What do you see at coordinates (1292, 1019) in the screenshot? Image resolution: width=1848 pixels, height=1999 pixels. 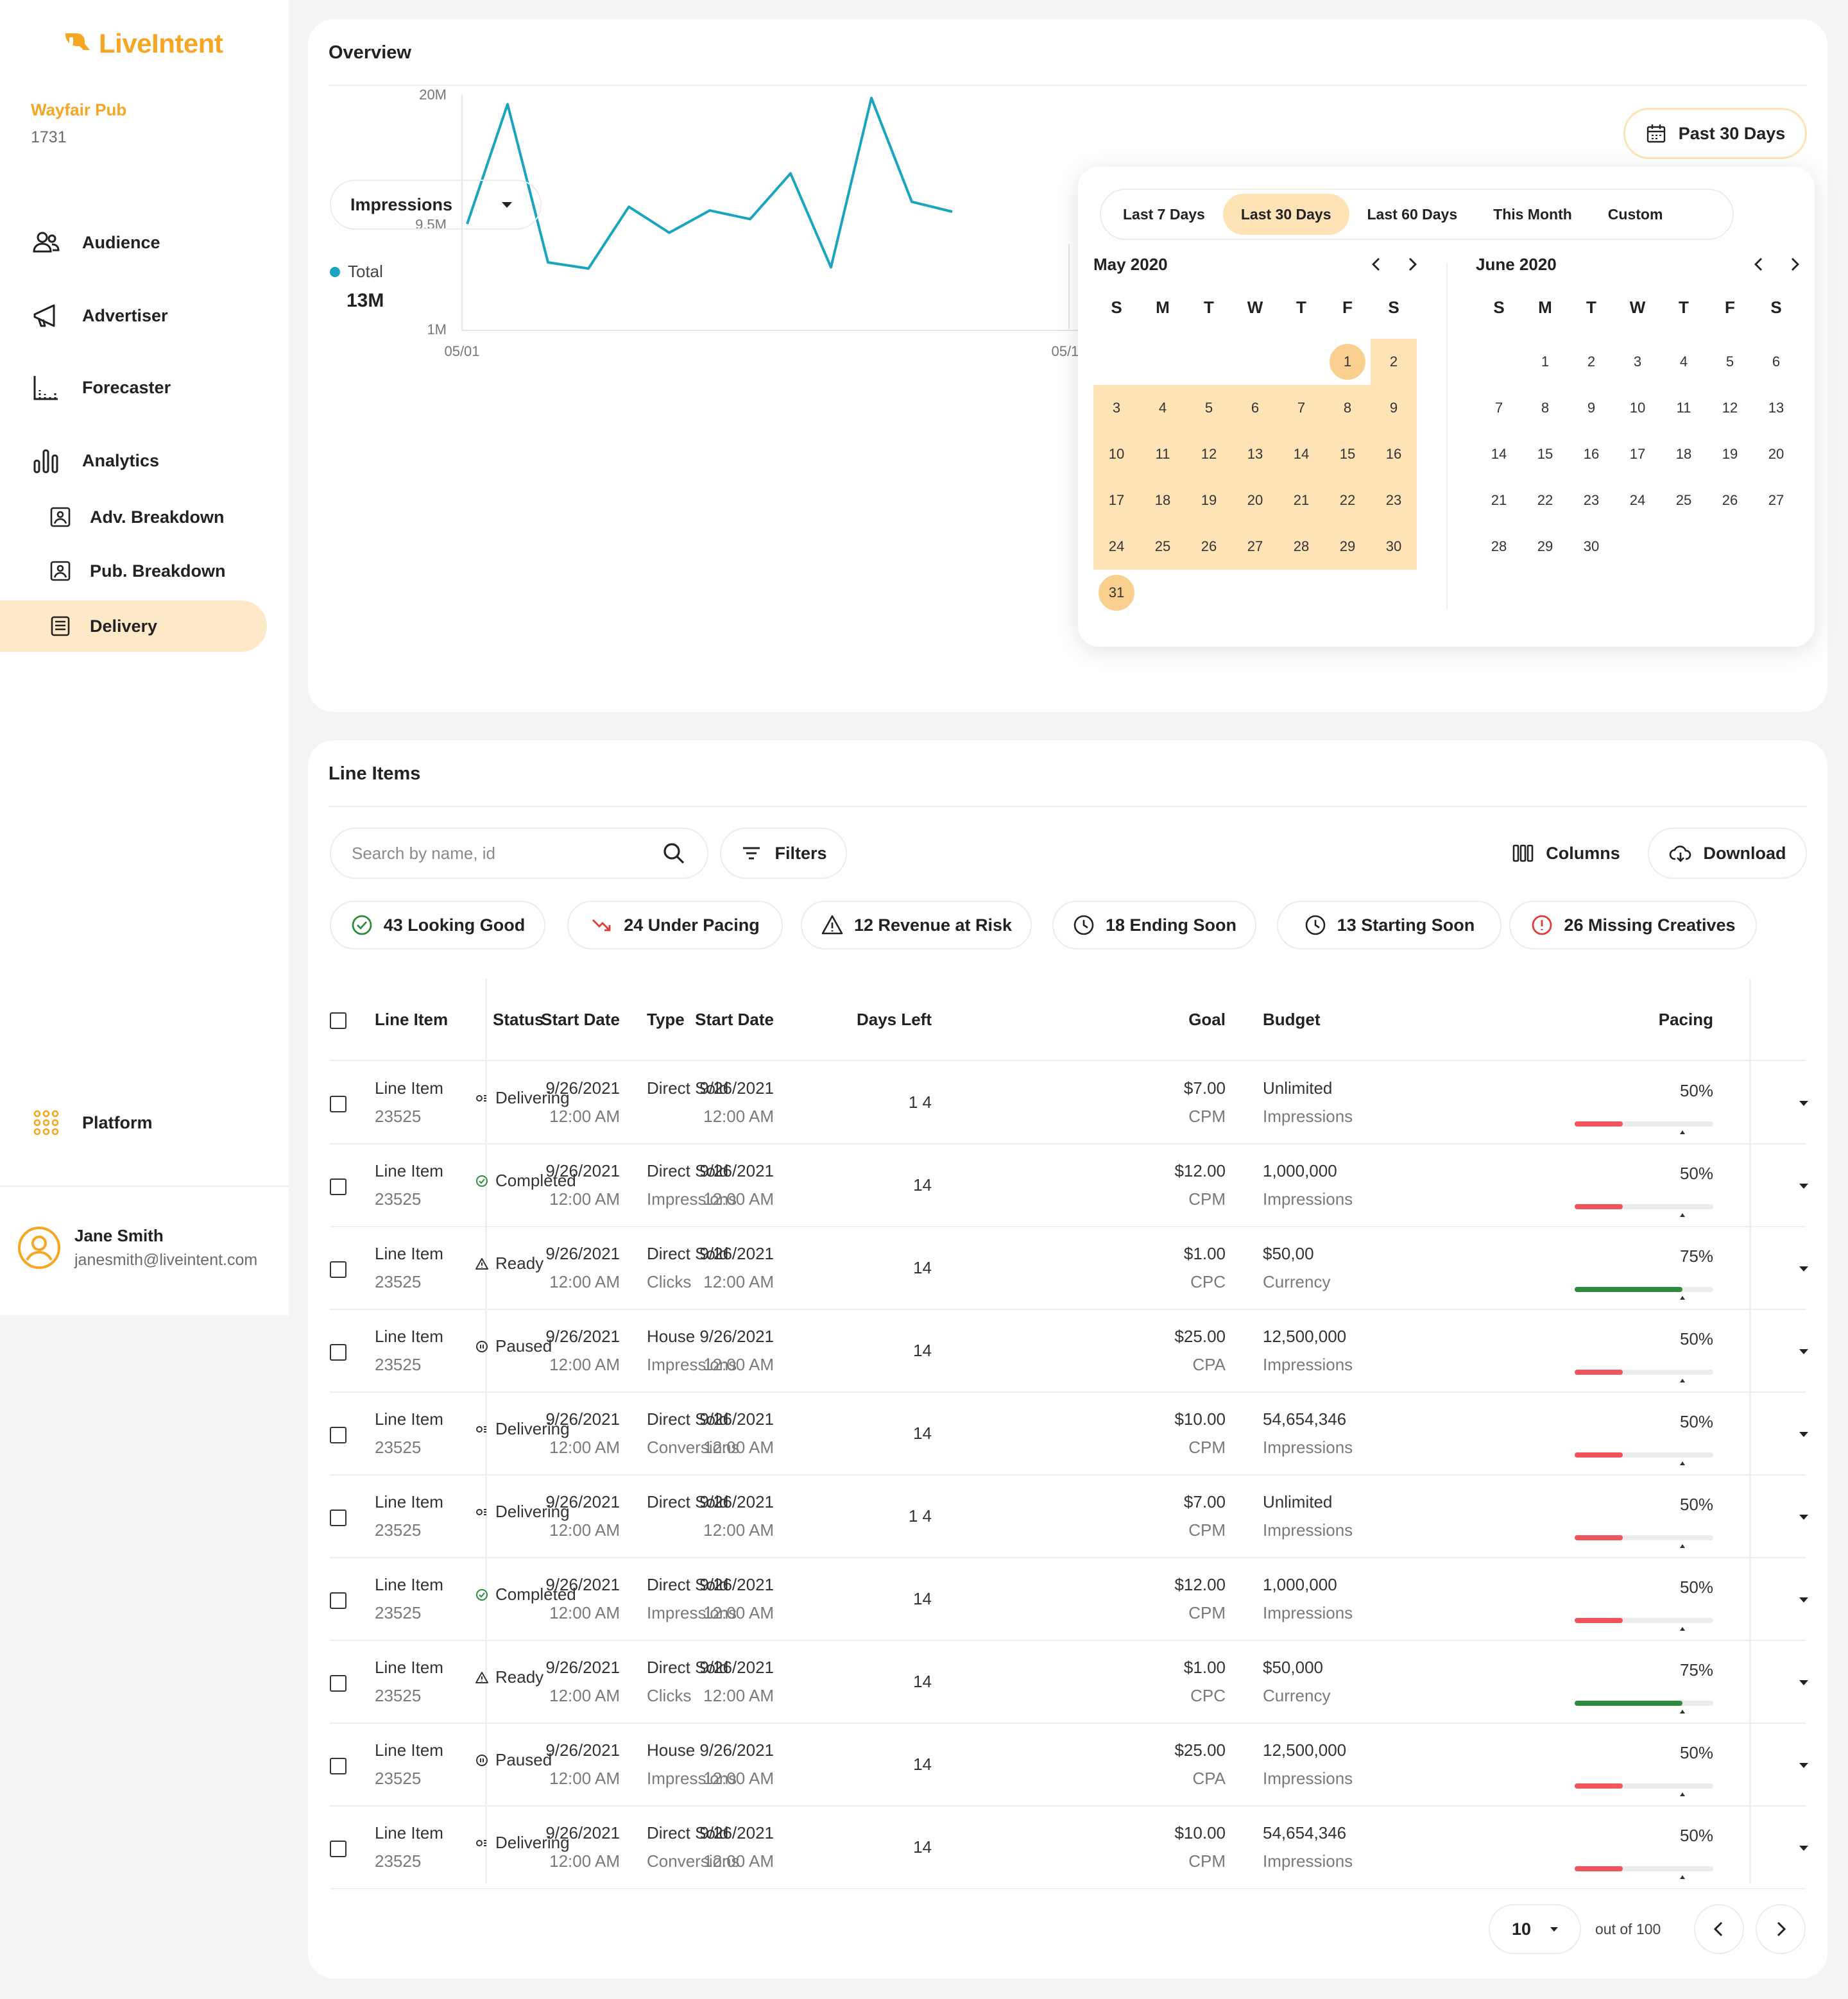 I see `col-budget: Budget` at bounding box center [1292, 1019].